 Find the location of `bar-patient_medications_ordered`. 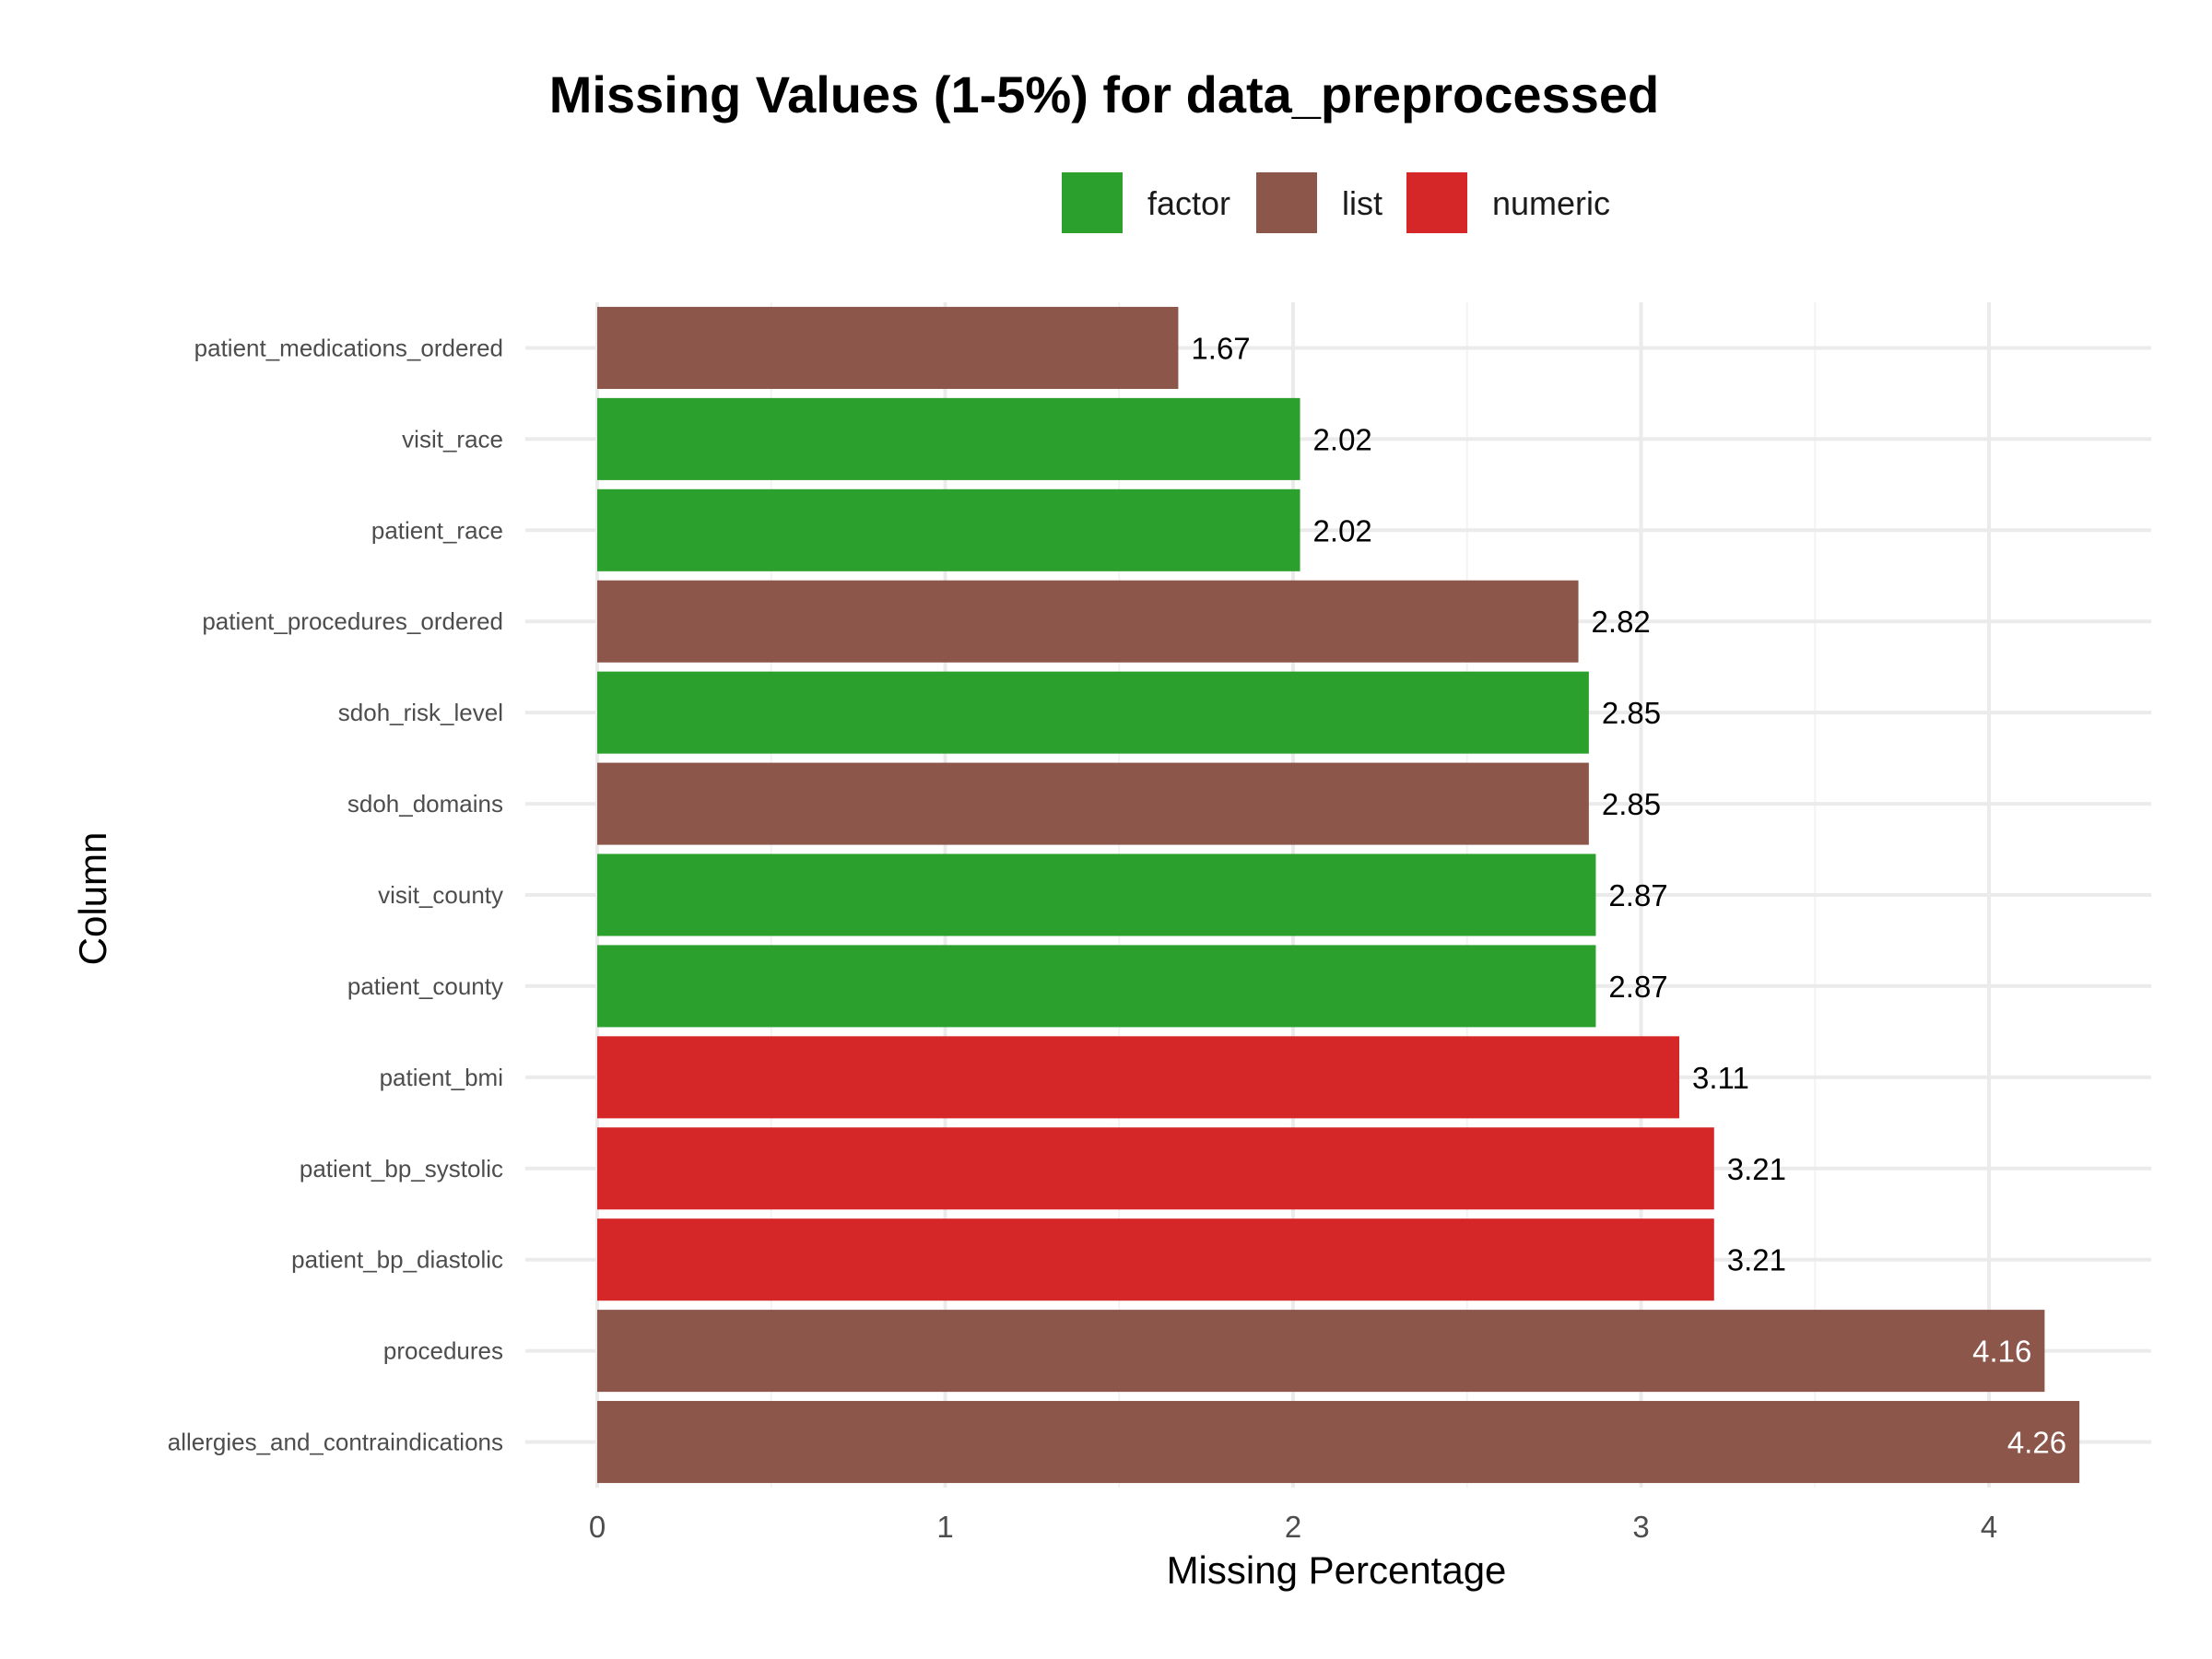

bar-patient_medications_ordered is located at coordinates (888, 347).